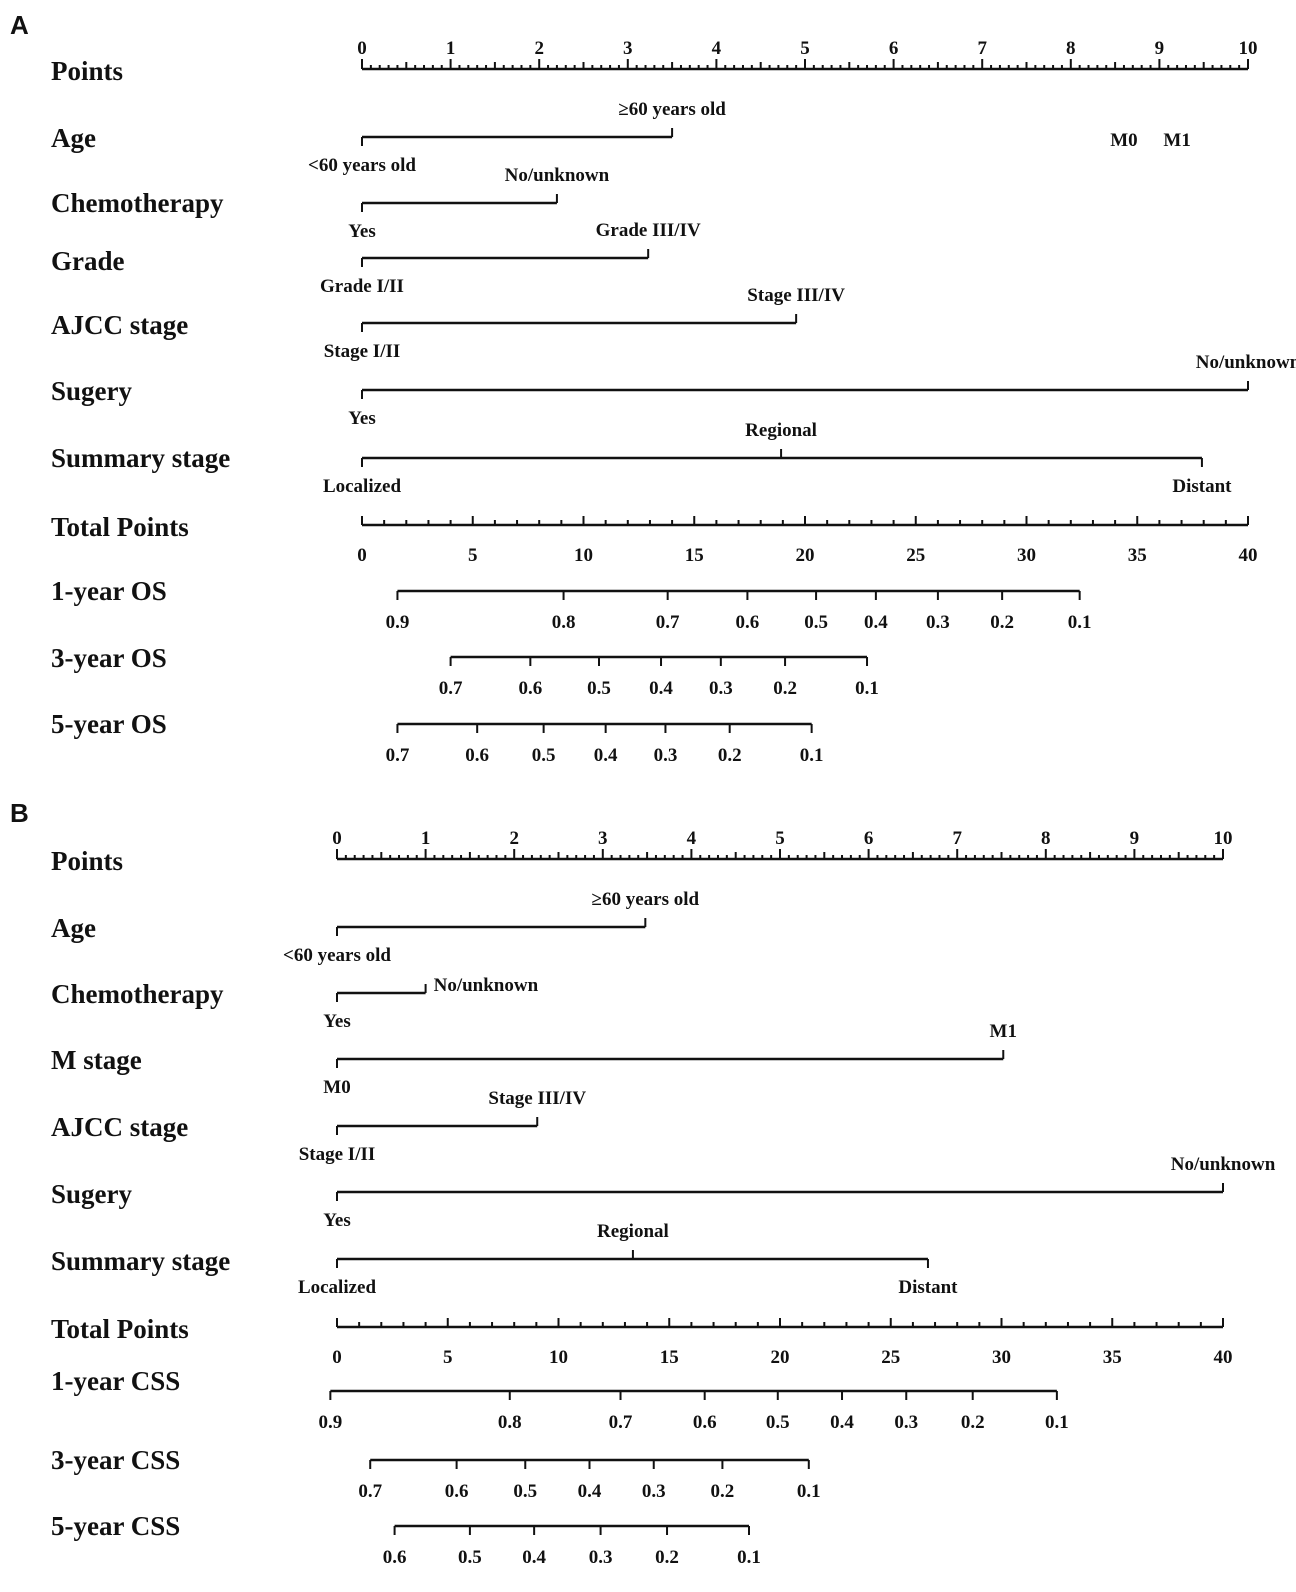 This screenshot has width=1296, height=1592. Describe the element at coordinates (137, 994) in the screenshot. I see `panel-b-chemotherapy-label: Chemotherapy` at that location.